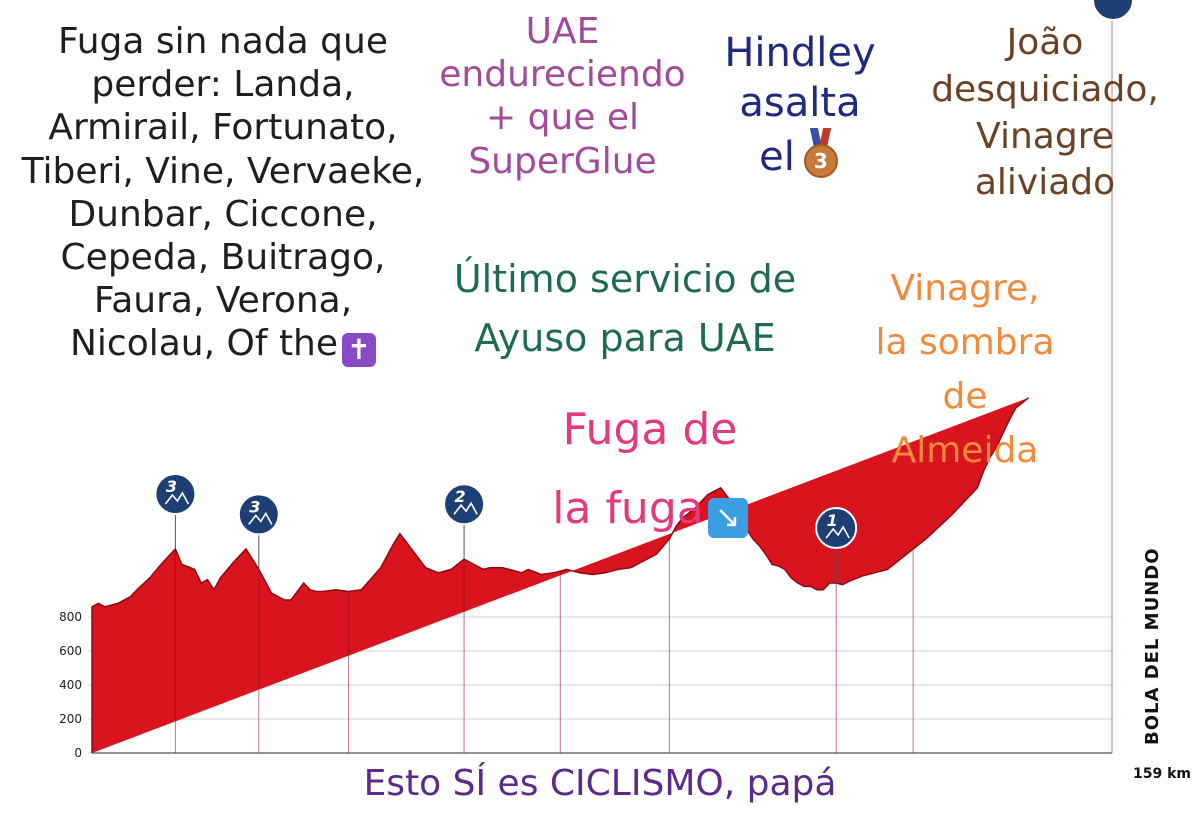 The image size is (1200, 826). I want to click on breakaway-line-1: Fuga sin nada que, so click(223, 41).